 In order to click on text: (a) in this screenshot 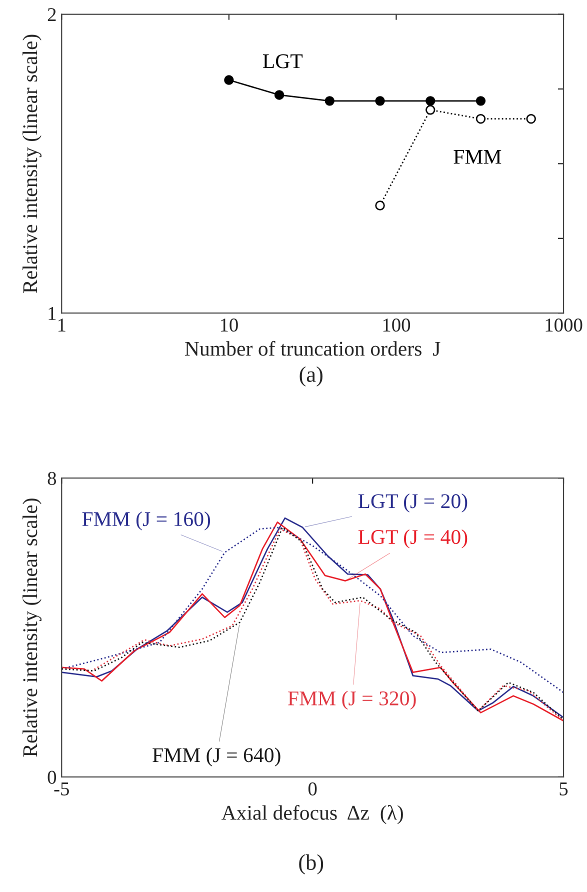, I will do `click(311, 376)`.